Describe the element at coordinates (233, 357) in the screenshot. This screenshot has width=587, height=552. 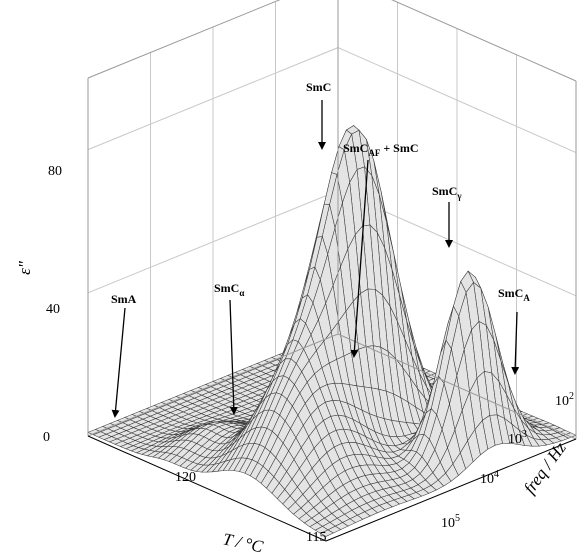
I see `arrow-smc-alpha` at that location.